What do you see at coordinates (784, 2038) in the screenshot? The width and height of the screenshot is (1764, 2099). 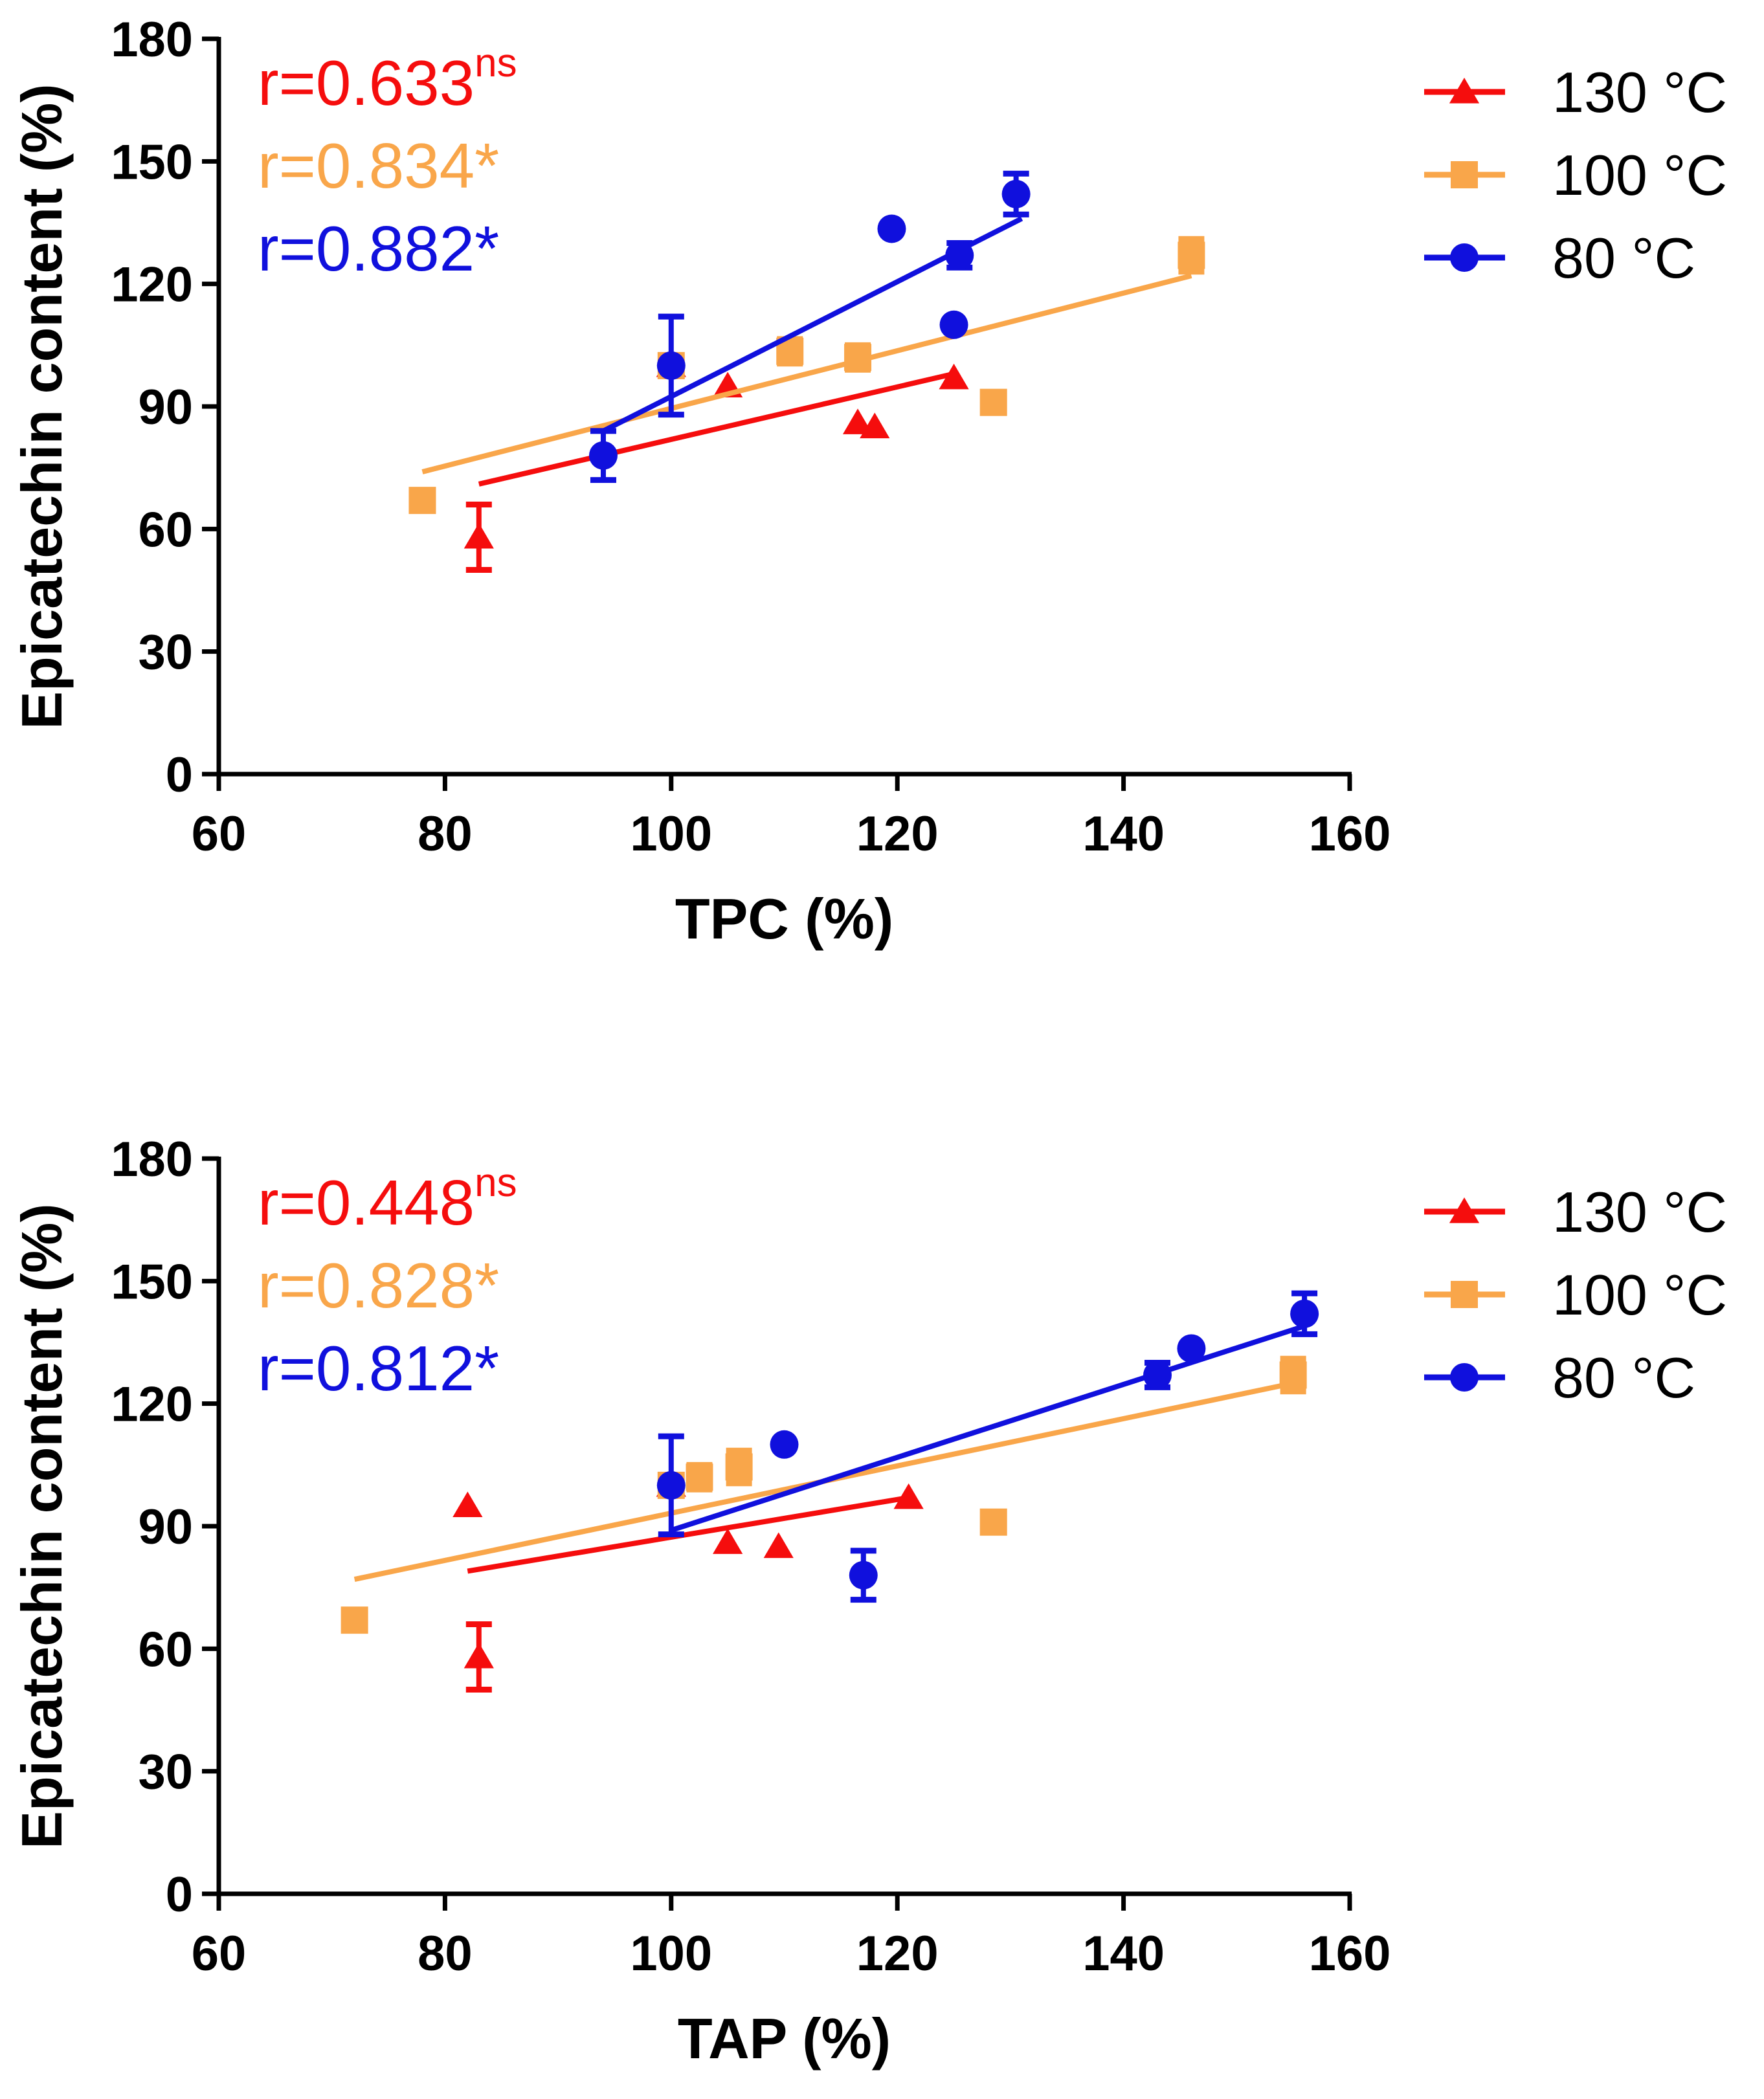 I see `x-axis-title: TAP (%)` at bounding box center [784, 2038].